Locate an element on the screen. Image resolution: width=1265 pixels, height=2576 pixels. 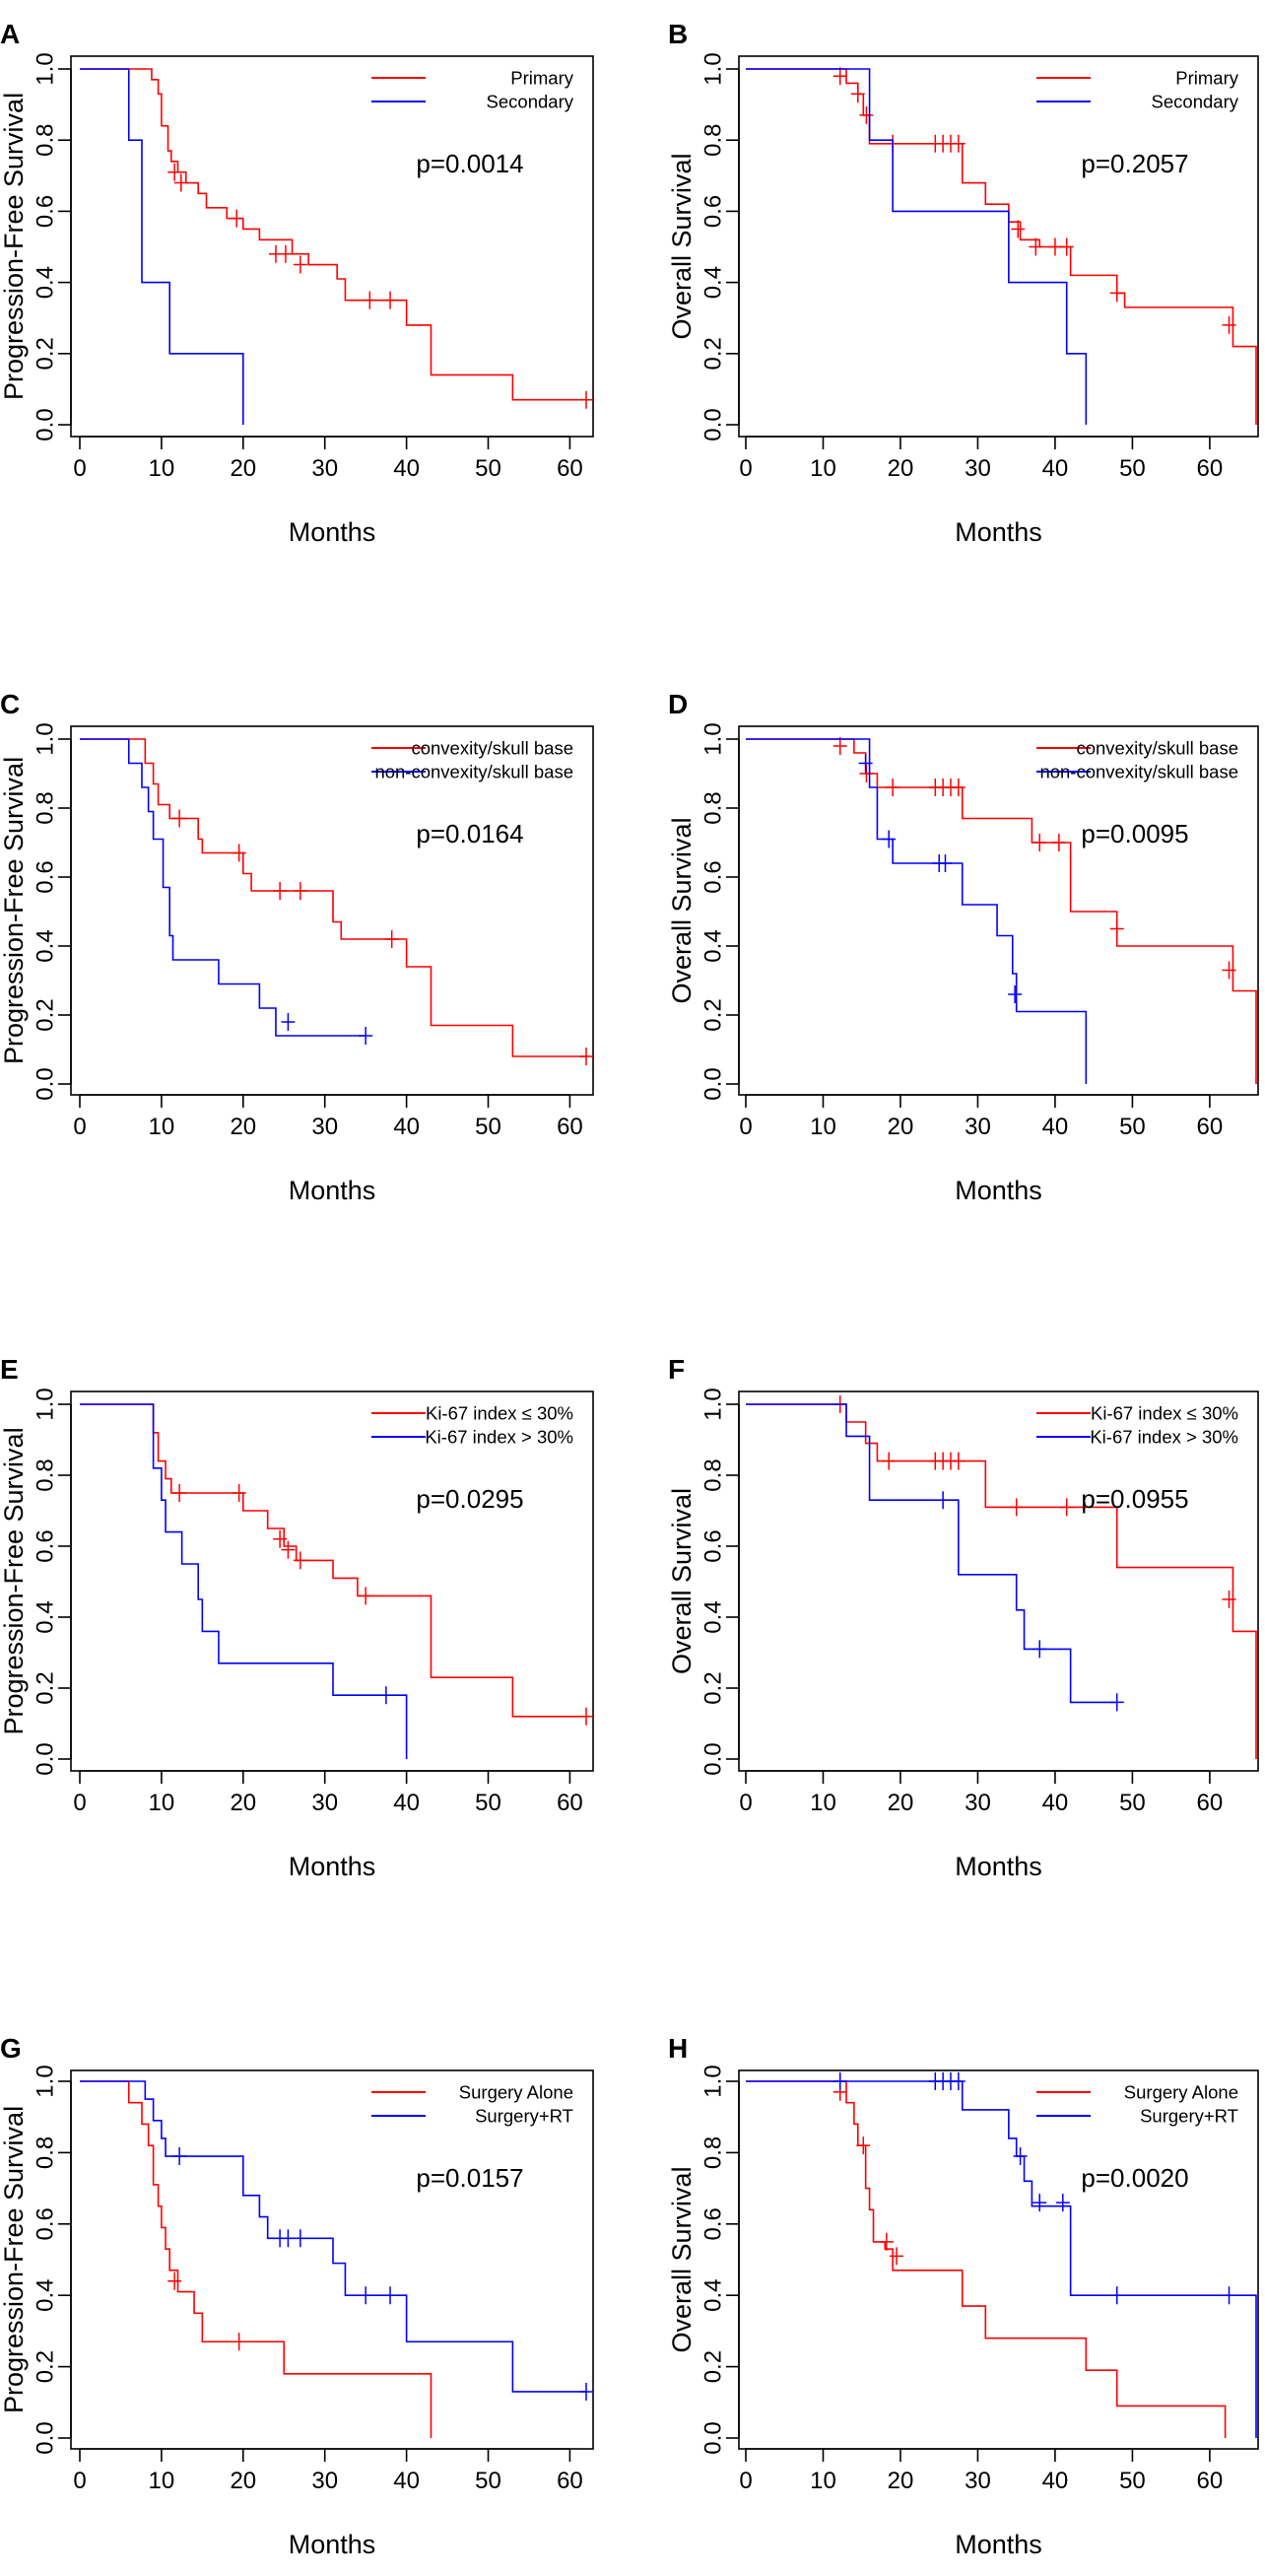
y-axis-title: Progression-Free Survival is located at coordinates (14, 246).